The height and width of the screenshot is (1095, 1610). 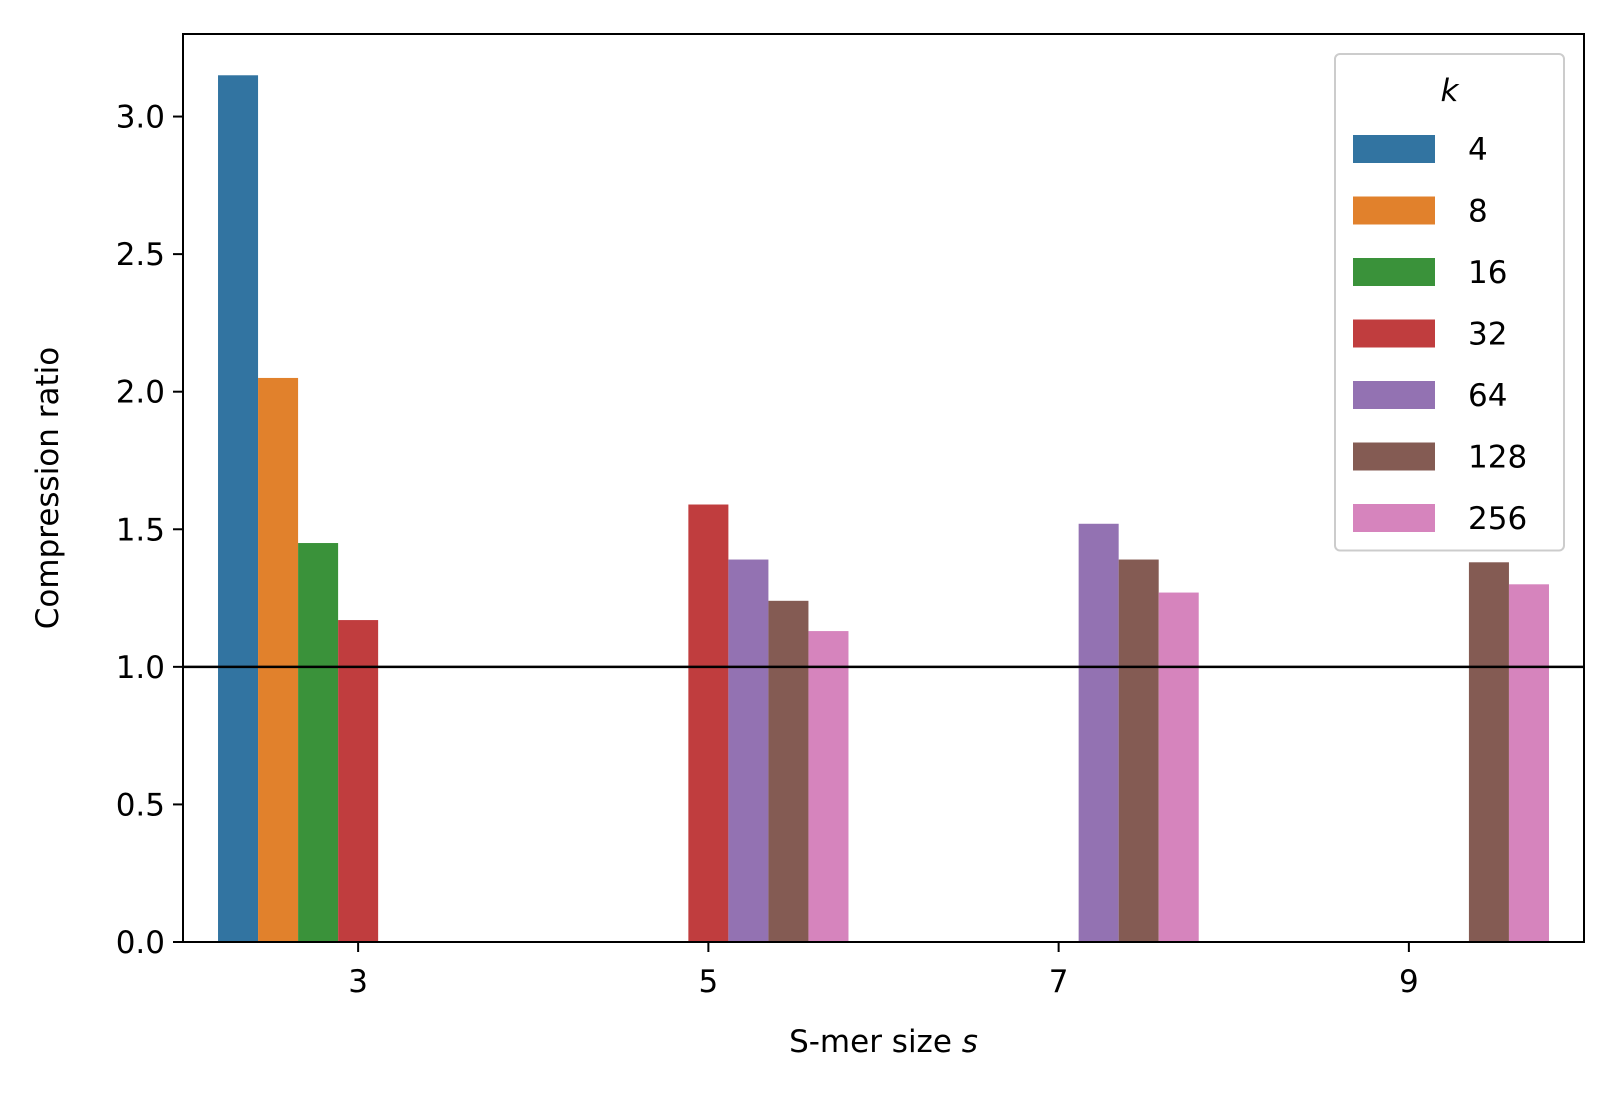 What do you see at coordinates (1059, 982) in the screenshot?
I see `x-tick-label: 7` at bounding box center [1059, 982].